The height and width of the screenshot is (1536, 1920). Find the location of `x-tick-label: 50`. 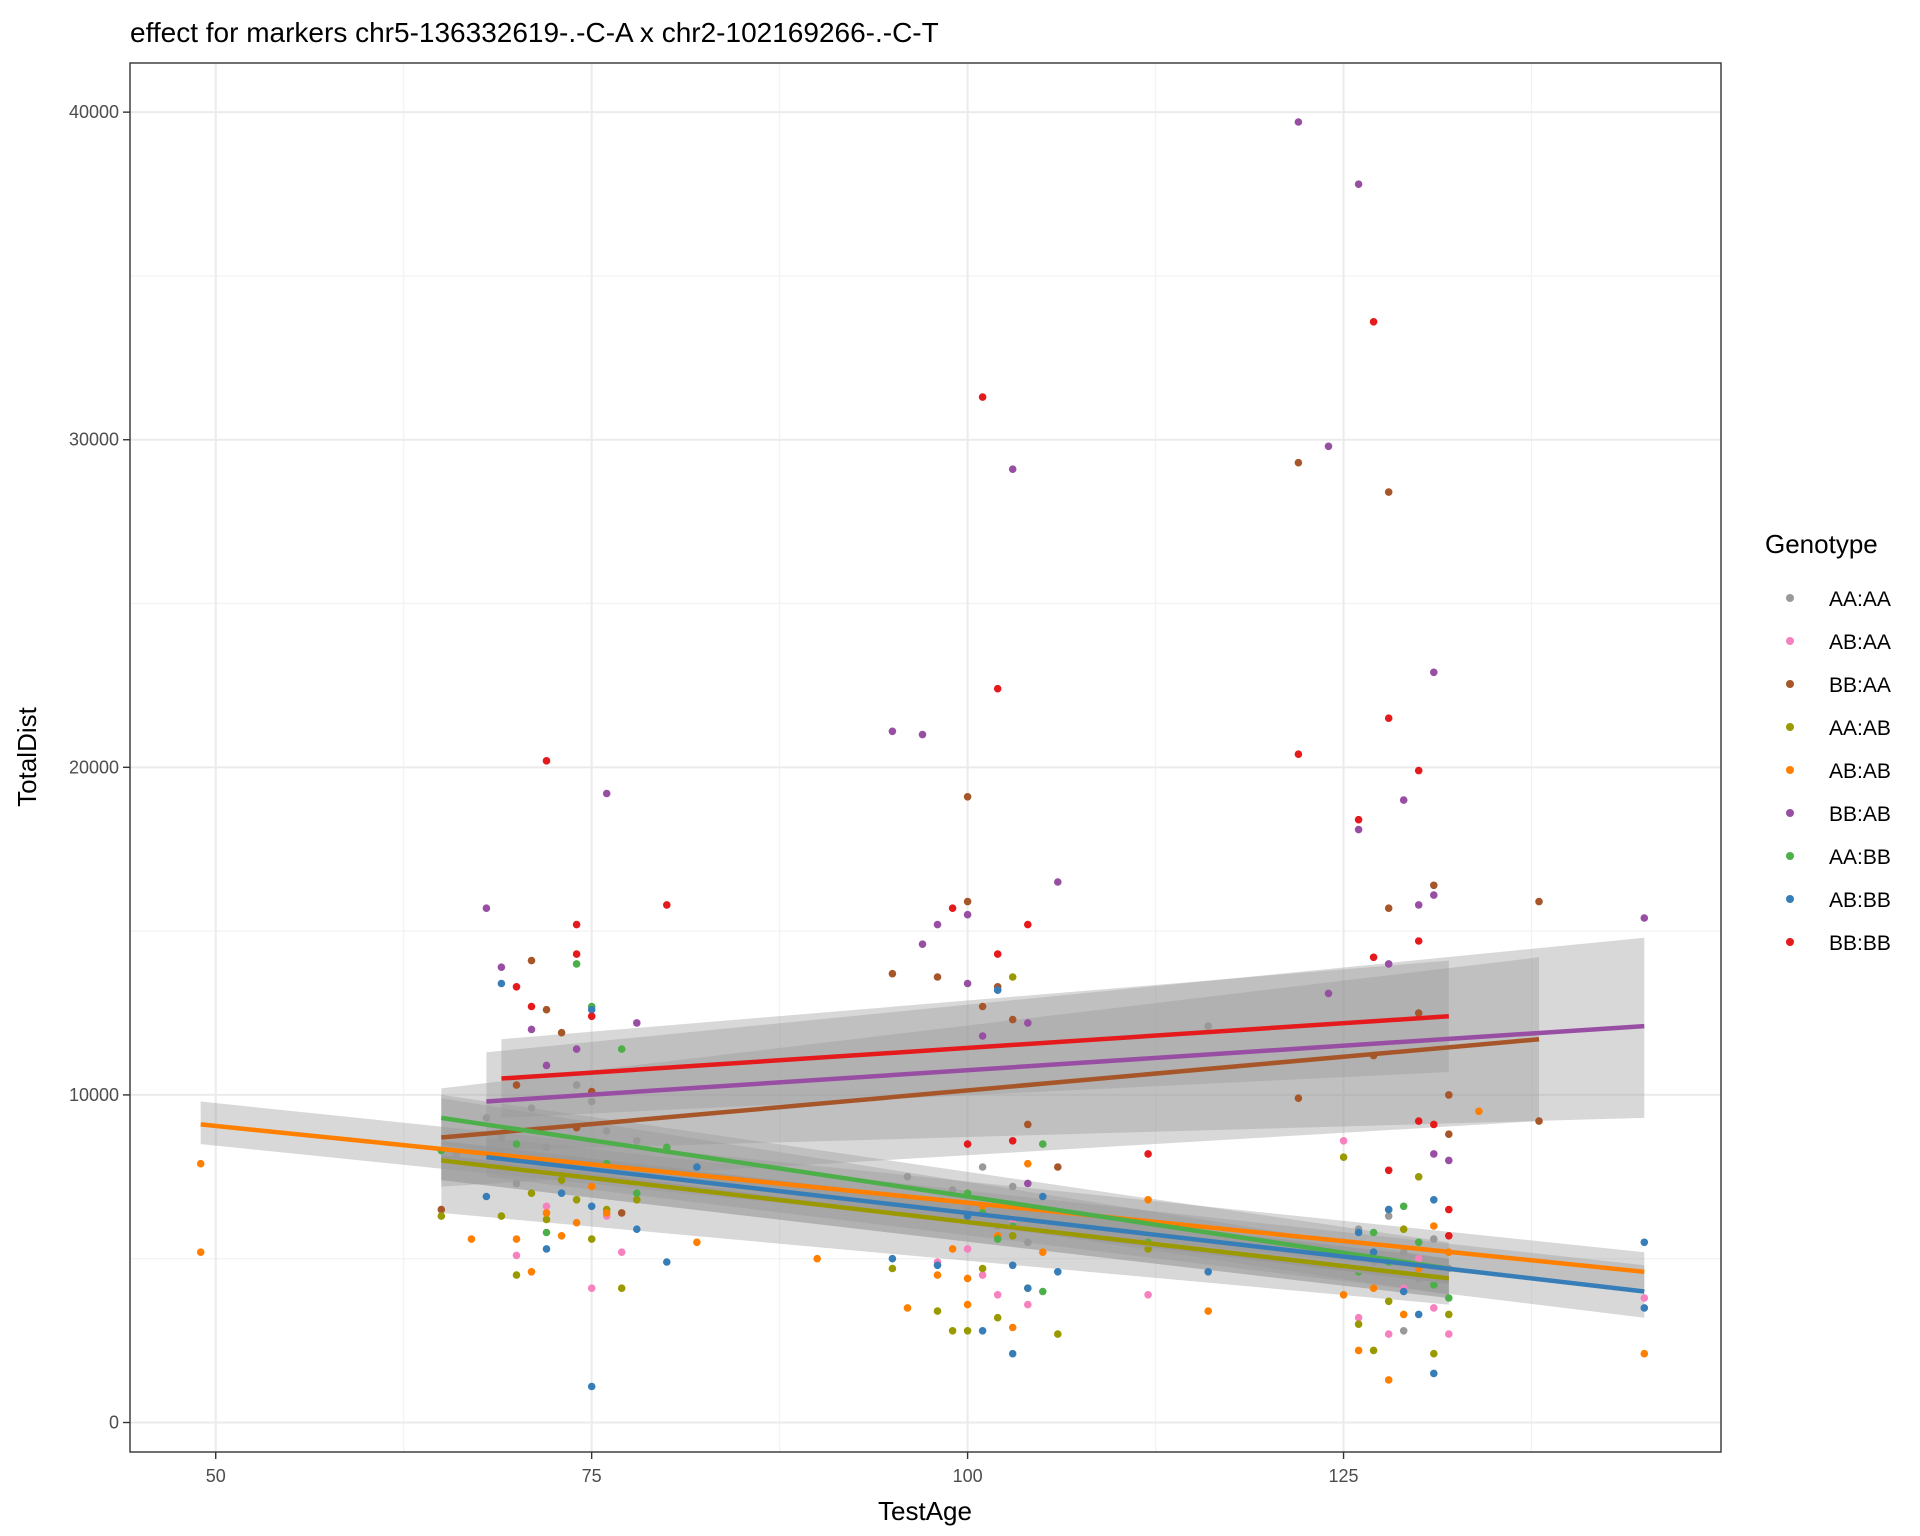

x-tick-label: 50 is located at coordinates (216, 1476).